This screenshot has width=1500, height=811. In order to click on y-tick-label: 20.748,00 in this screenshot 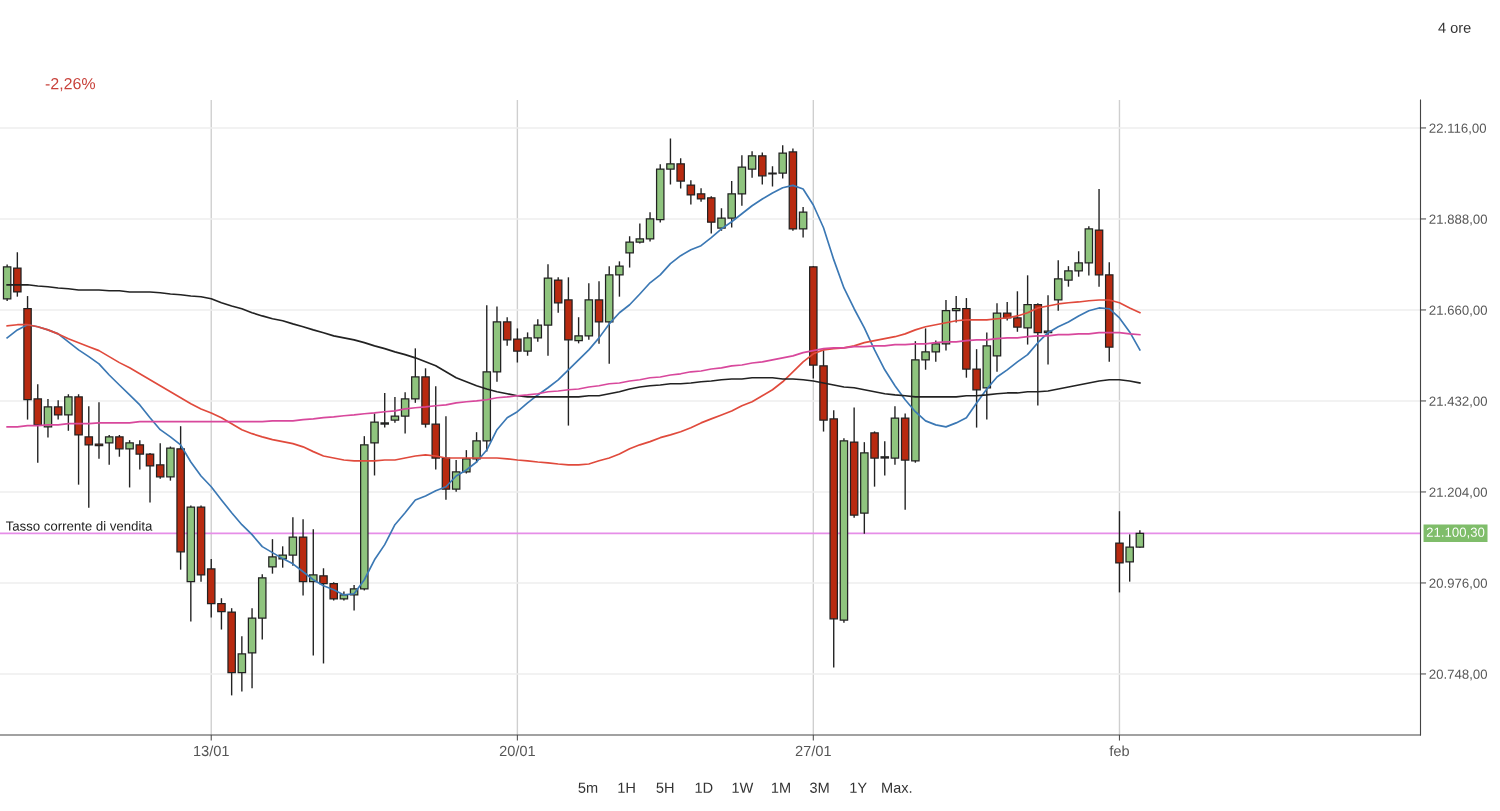, I will do `click(1458, 675)`.